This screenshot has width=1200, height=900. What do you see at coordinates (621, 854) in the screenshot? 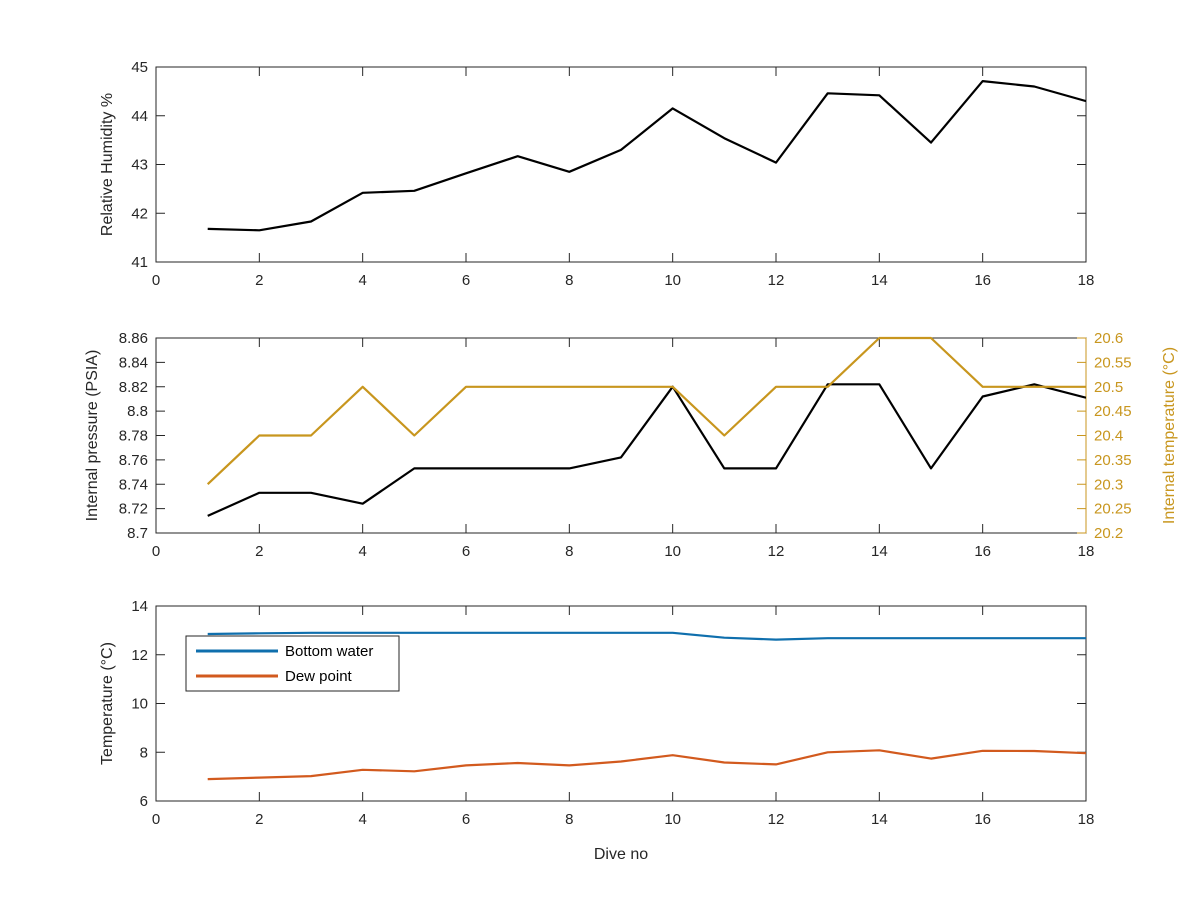
I see `x-axis-label: Dive no` at bounding box center [621, 854].